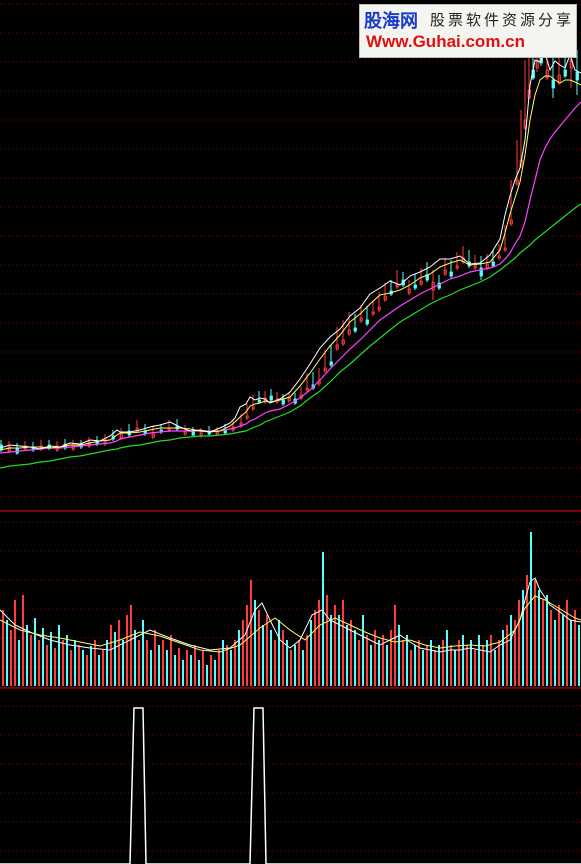  What do you see at coordinates (290, 624) in the screenshot?
I see `volume-ma10-line` at bounding box center [290, 624].